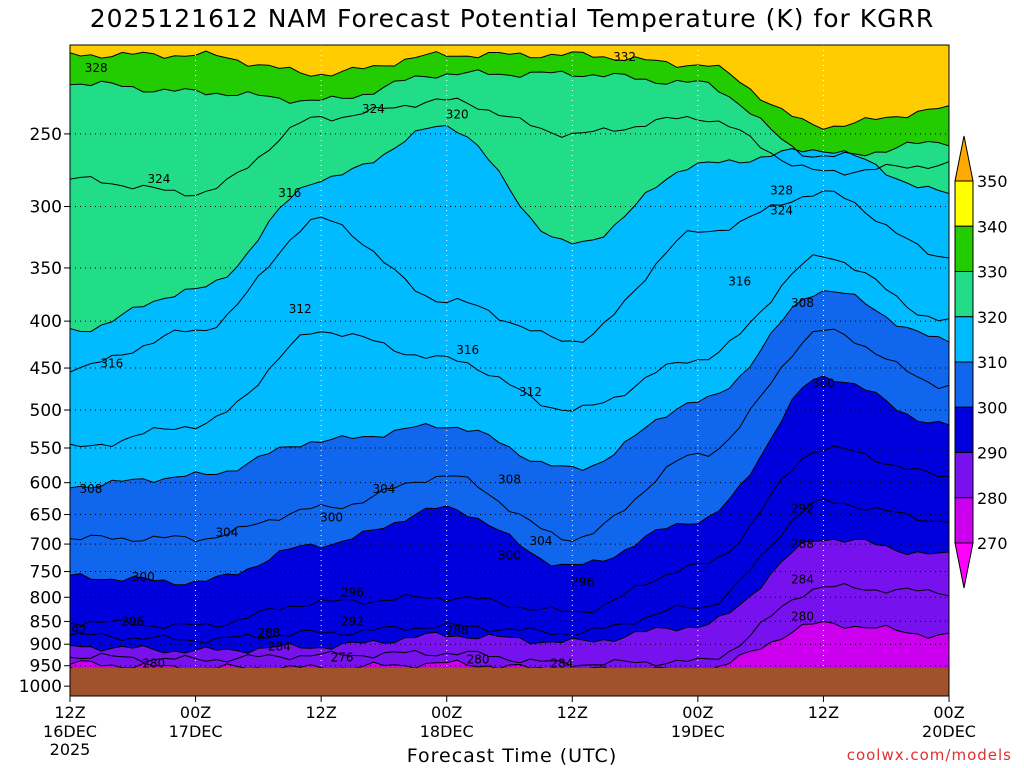 The width and height of the screenshot is (1024, 768). I want to click on colorbar-tick-label: 300, so click(992, 407).